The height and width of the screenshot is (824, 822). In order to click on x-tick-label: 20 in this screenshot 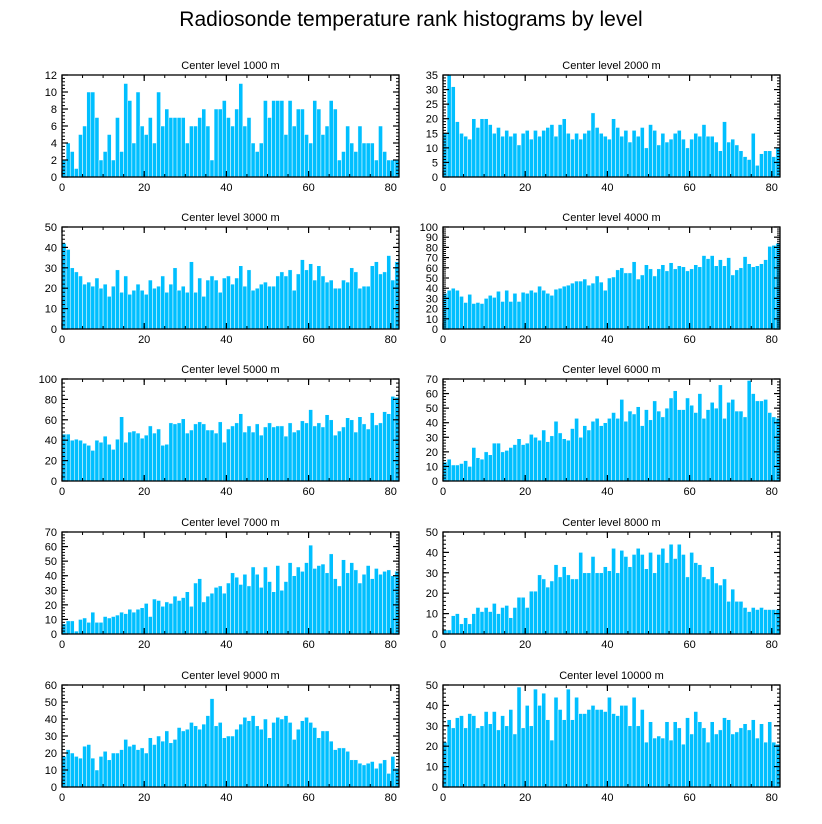, I will do `click(144, 188)`.